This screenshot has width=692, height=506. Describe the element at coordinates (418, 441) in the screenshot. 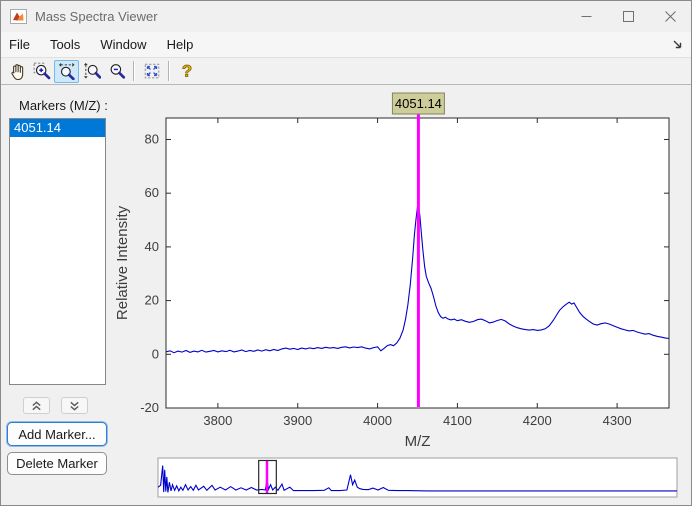

I see `x-axis-label: M/Z` at that location.